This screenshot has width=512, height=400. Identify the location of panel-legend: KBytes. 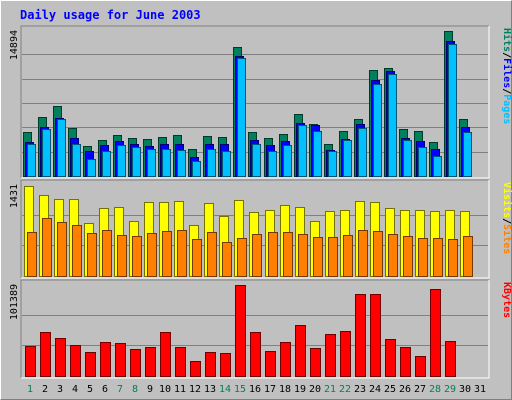
(506, 300).